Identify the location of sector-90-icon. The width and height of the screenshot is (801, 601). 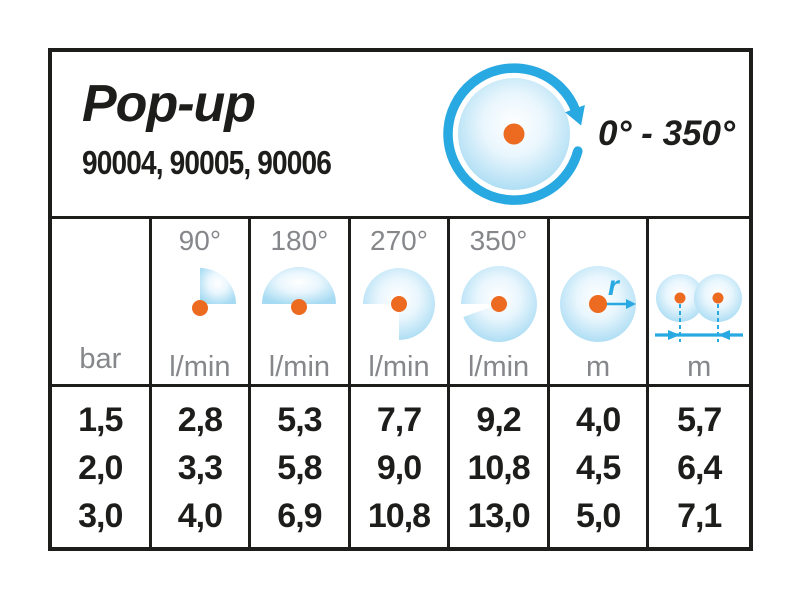
(213, 292).